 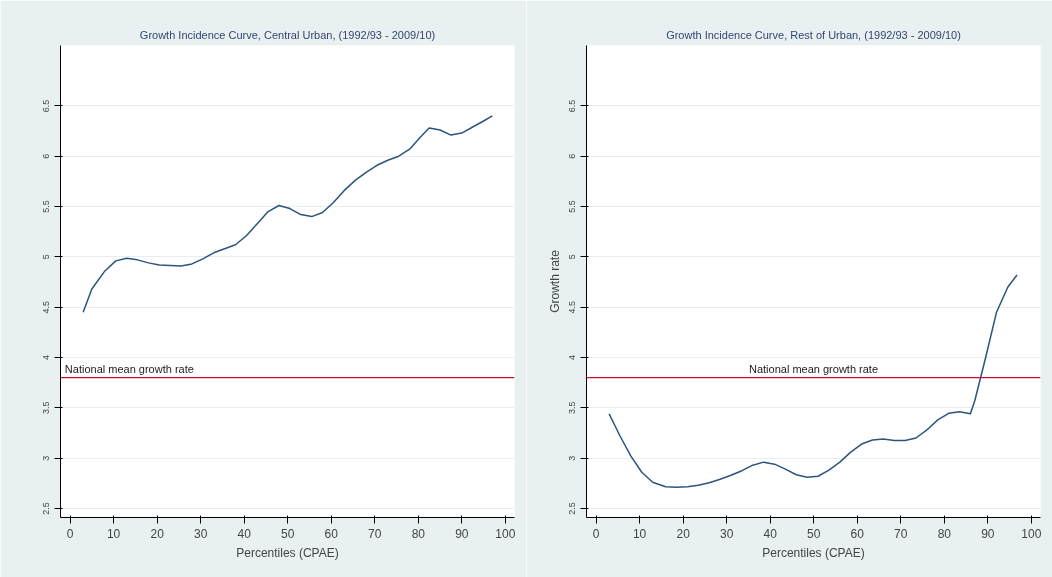 What do you see at coordinates (287, 34) in the screenshot?
I see `chart-title: Growth Incidence Curve, Central Urban, (1992/93 - 2009/10)` at bounding box center [287, 34].